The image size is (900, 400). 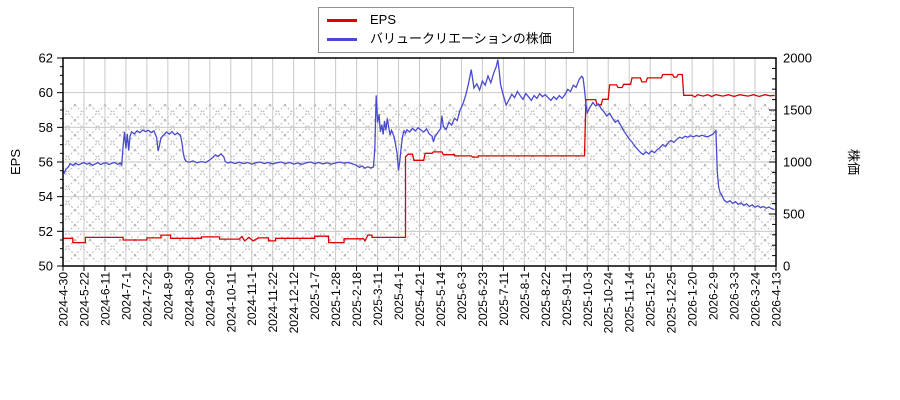 What do you see at coordinates (231, 302) in the screenshot?
I see `x-tick-label: 2024-10-11` at bounding box center [231, 302].